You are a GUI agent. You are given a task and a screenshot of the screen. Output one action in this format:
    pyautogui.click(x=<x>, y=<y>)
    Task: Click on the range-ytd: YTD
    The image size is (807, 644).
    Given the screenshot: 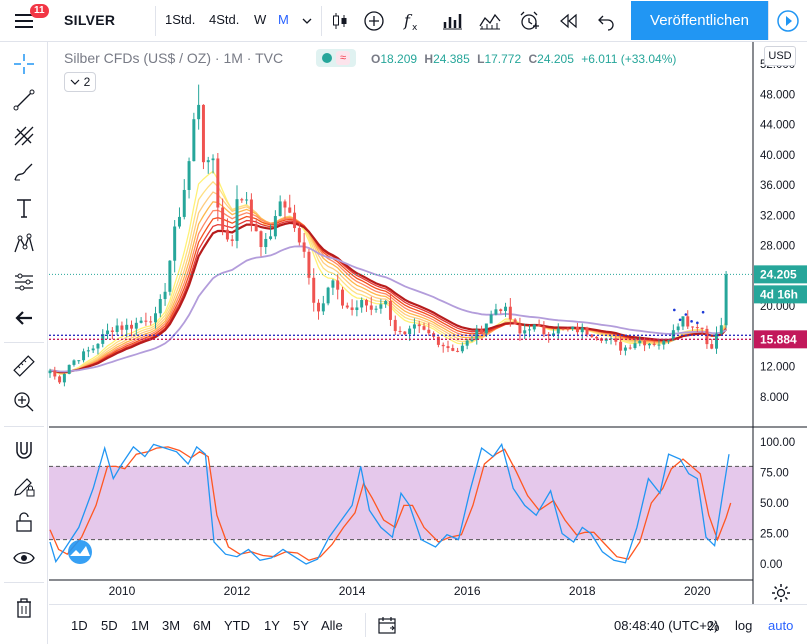 What is the action you would take?
    pyautogui.click(x=237, y=625)
    